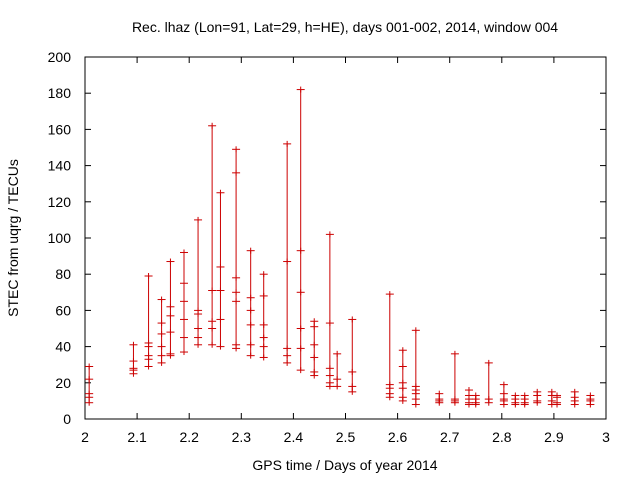 This screenshot has height=480, width=640. What do you see at coordinates (63, 383) in the screenshot?
I see `y-tick-label: 20` at bounding box center [63, 383].